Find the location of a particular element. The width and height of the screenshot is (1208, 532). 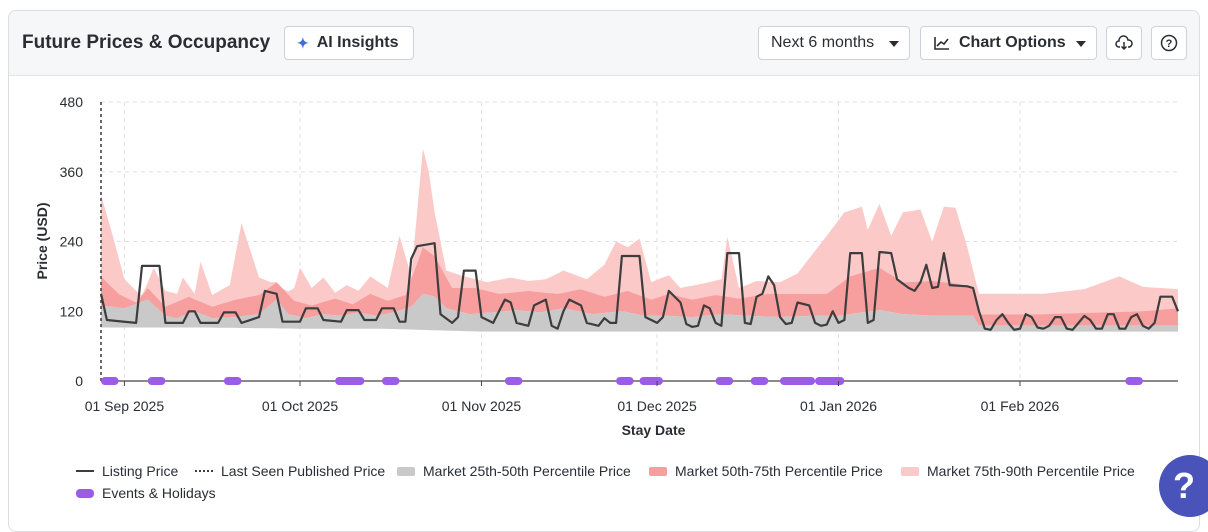

x-tick-label: 01 Nov 2025 is located at coordinates (482, 406).